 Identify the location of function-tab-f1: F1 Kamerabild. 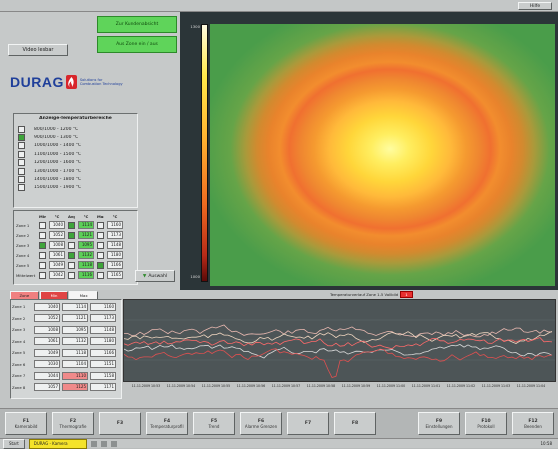
(26, 423).